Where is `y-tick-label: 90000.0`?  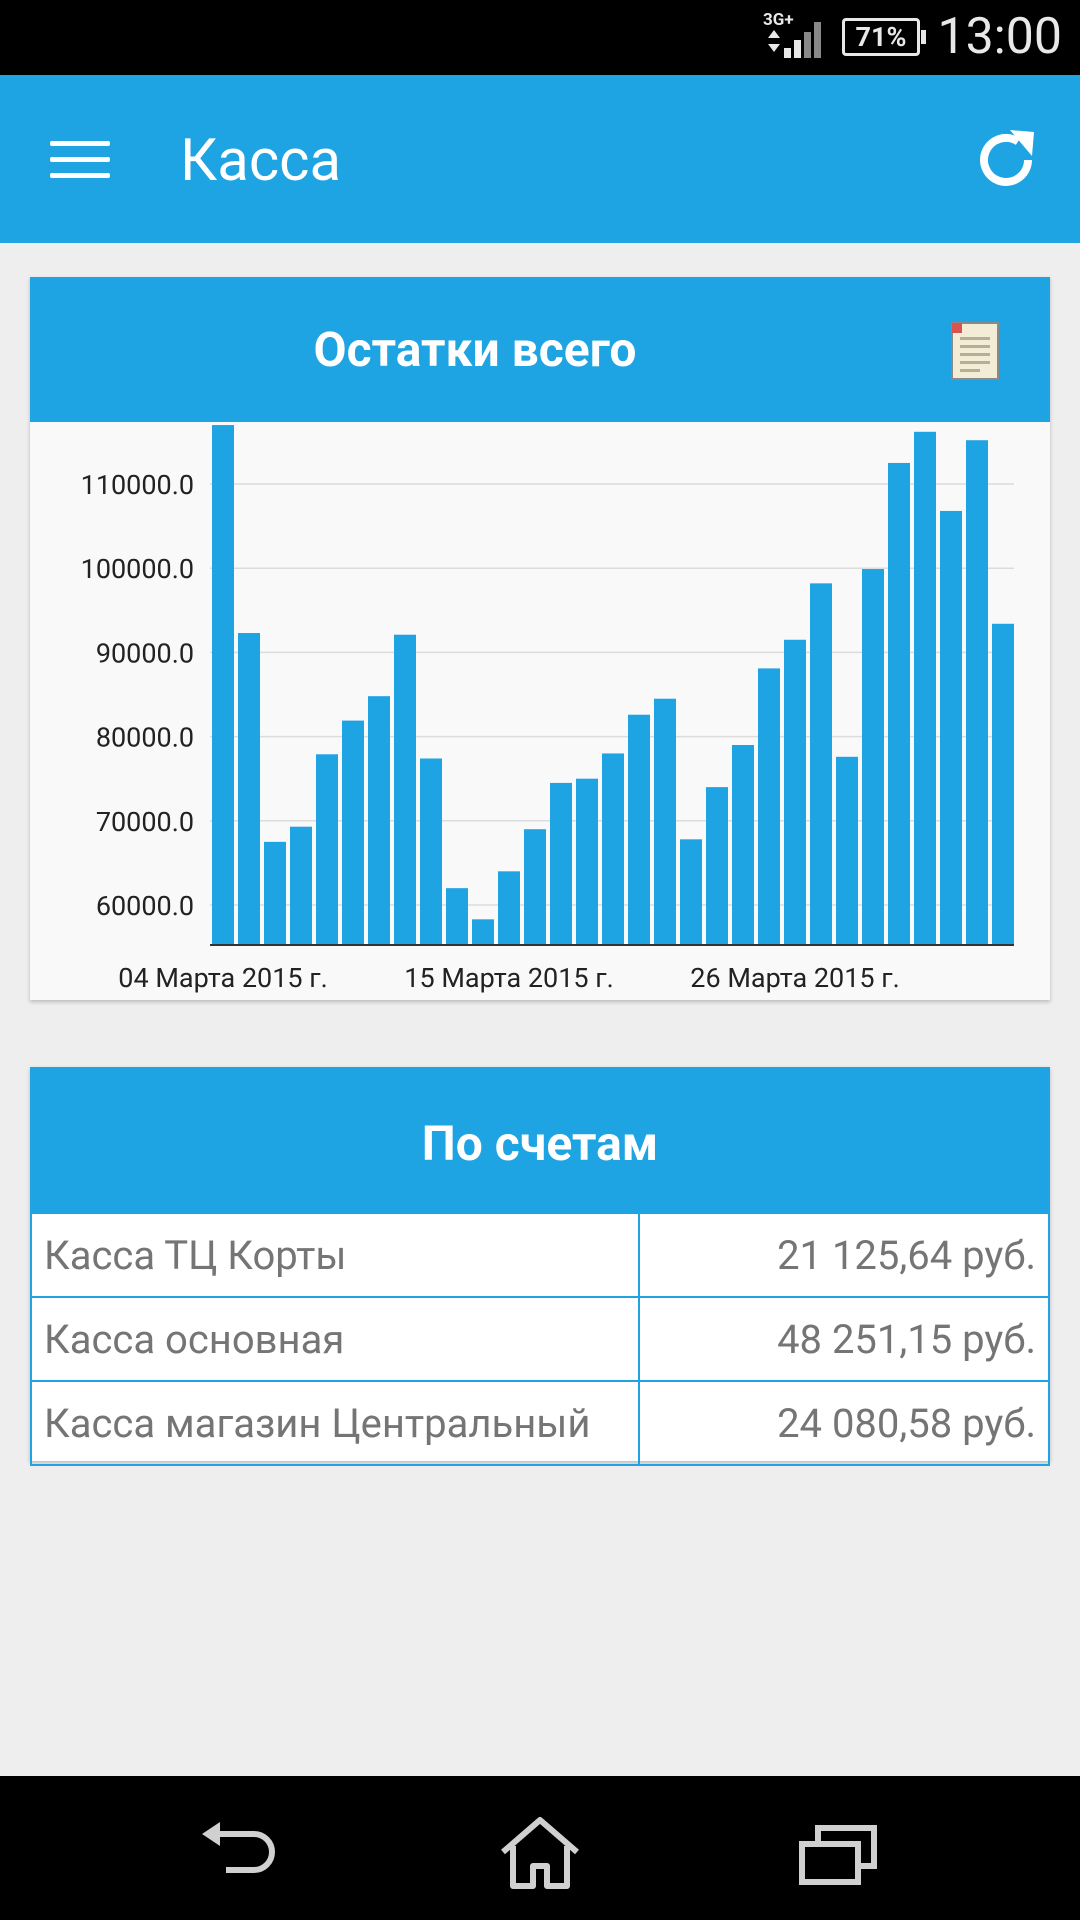 y-tick-label: 90000.0 is located at coordinates (145, 653).